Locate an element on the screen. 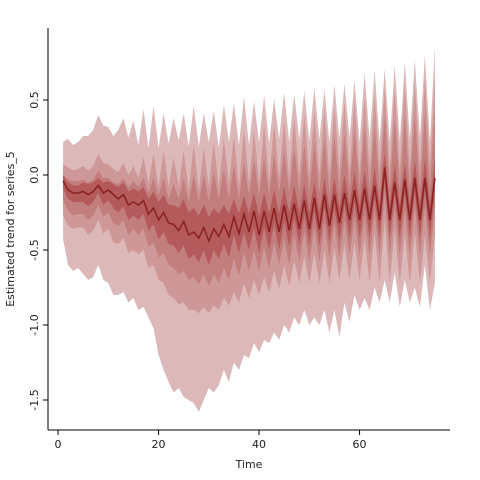 The width and height of the screenshot is (480, 480). x-tick-label: 40 is located at coordinates (259, 444).